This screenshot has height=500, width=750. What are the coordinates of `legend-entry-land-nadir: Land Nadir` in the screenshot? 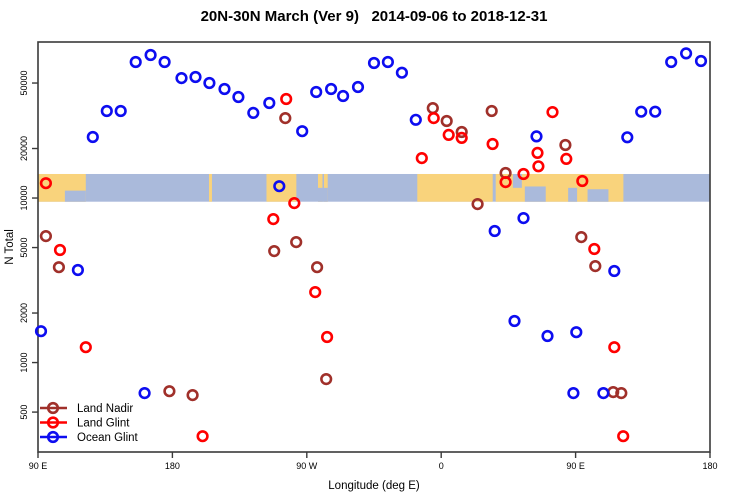 It's located at (86, 408).